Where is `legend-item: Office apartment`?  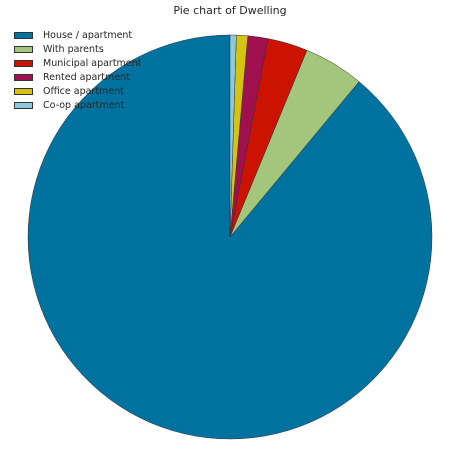
legend-item: Office apartment is located at coordinates (77, 91).